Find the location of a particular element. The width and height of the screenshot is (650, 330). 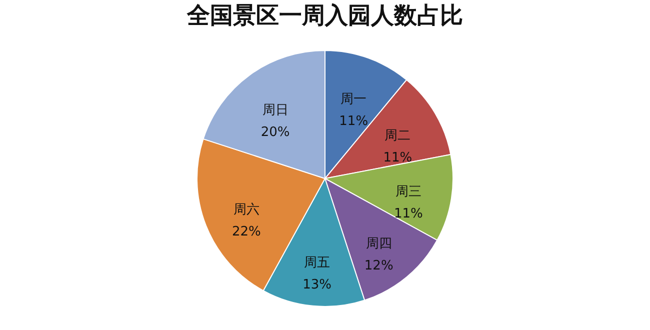

slice-label: 周五 is located at coordinates (317, 263).